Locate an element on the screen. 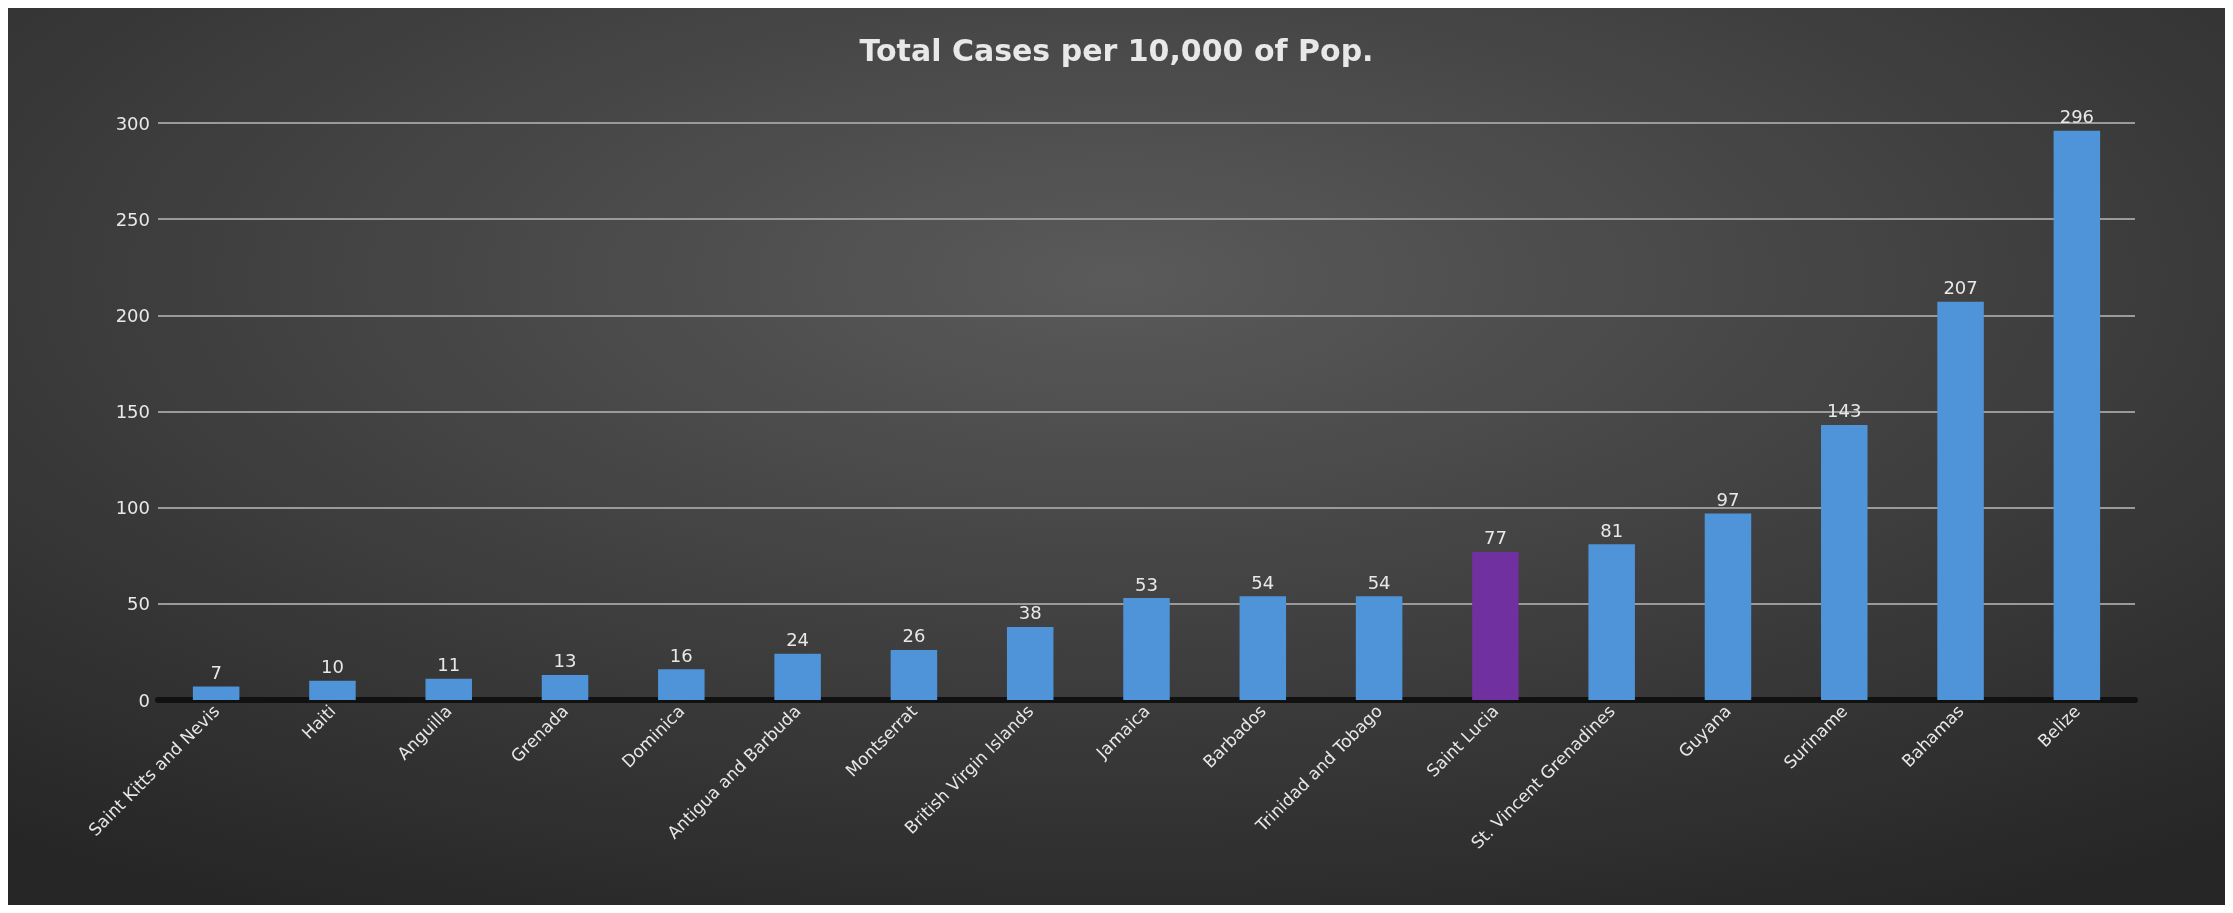  data-label: 77 is located at coordinates (1495, 538).